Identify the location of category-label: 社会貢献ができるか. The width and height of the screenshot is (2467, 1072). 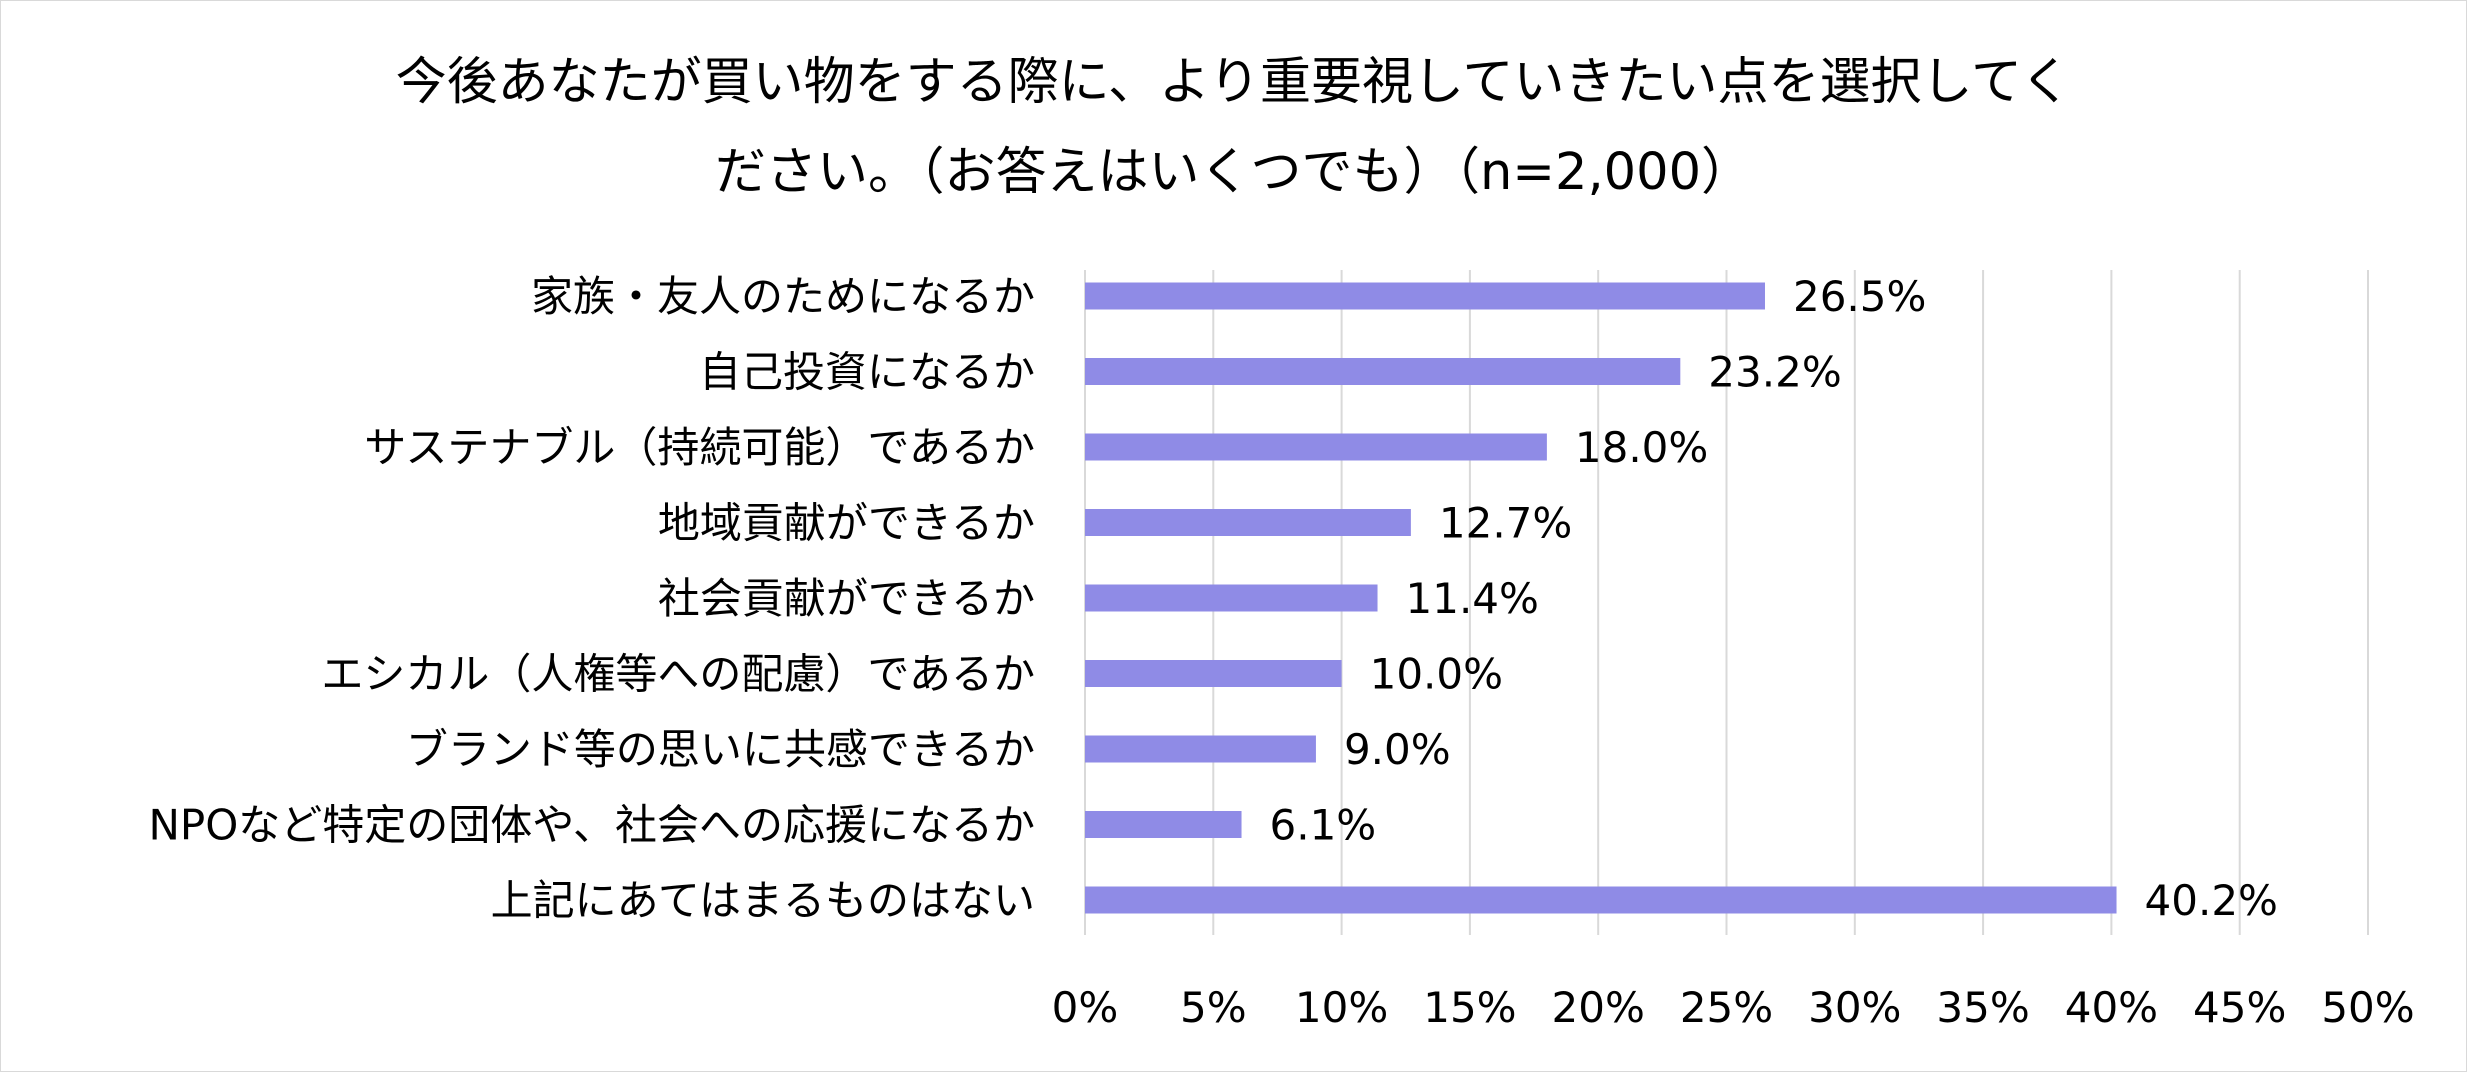
(846, 598).